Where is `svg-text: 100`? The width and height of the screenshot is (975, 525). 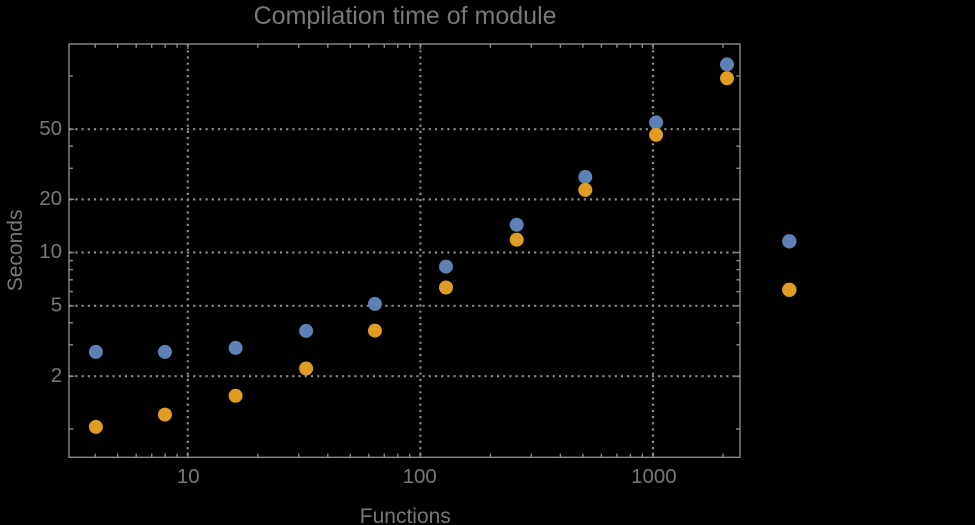 svg-text: 100 is located at coordinates (420, 476).